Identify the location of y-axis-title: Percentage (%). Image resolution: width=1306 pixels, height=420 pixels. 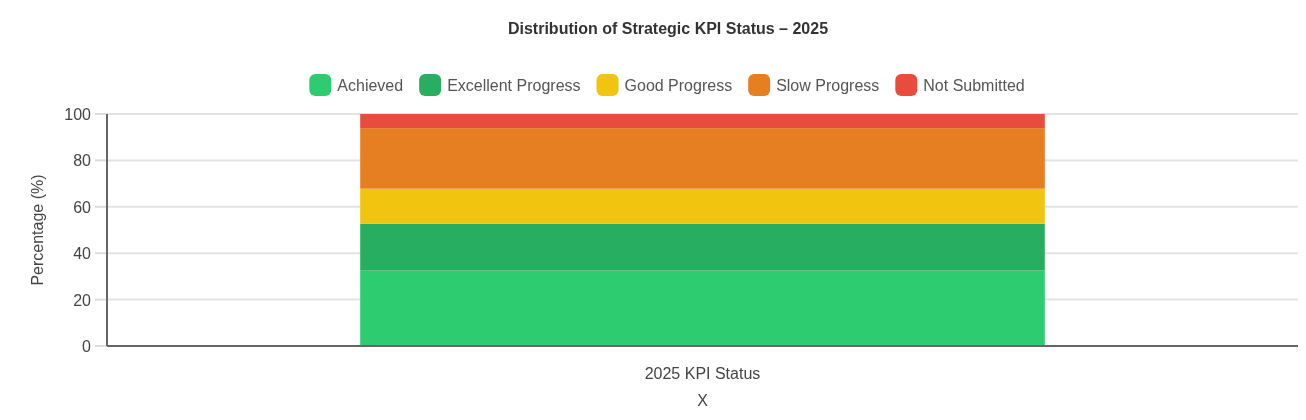
(37, 230).